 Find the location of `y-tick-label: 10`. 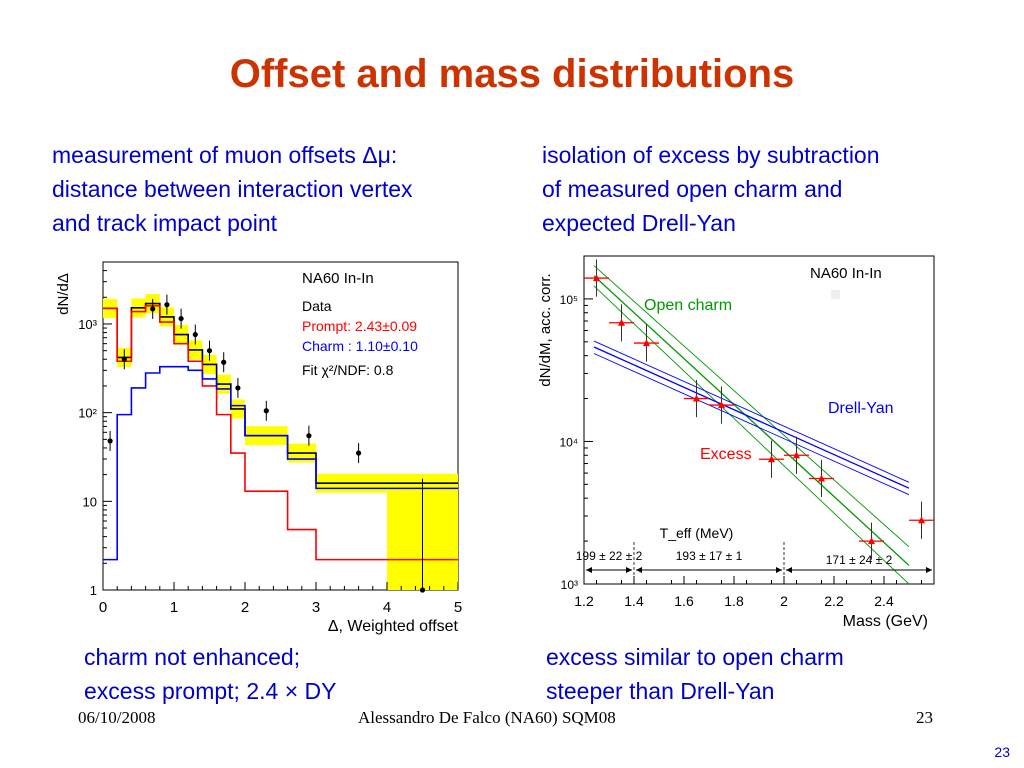

y-tick-label: 10 is located at coordinates (90, 501).